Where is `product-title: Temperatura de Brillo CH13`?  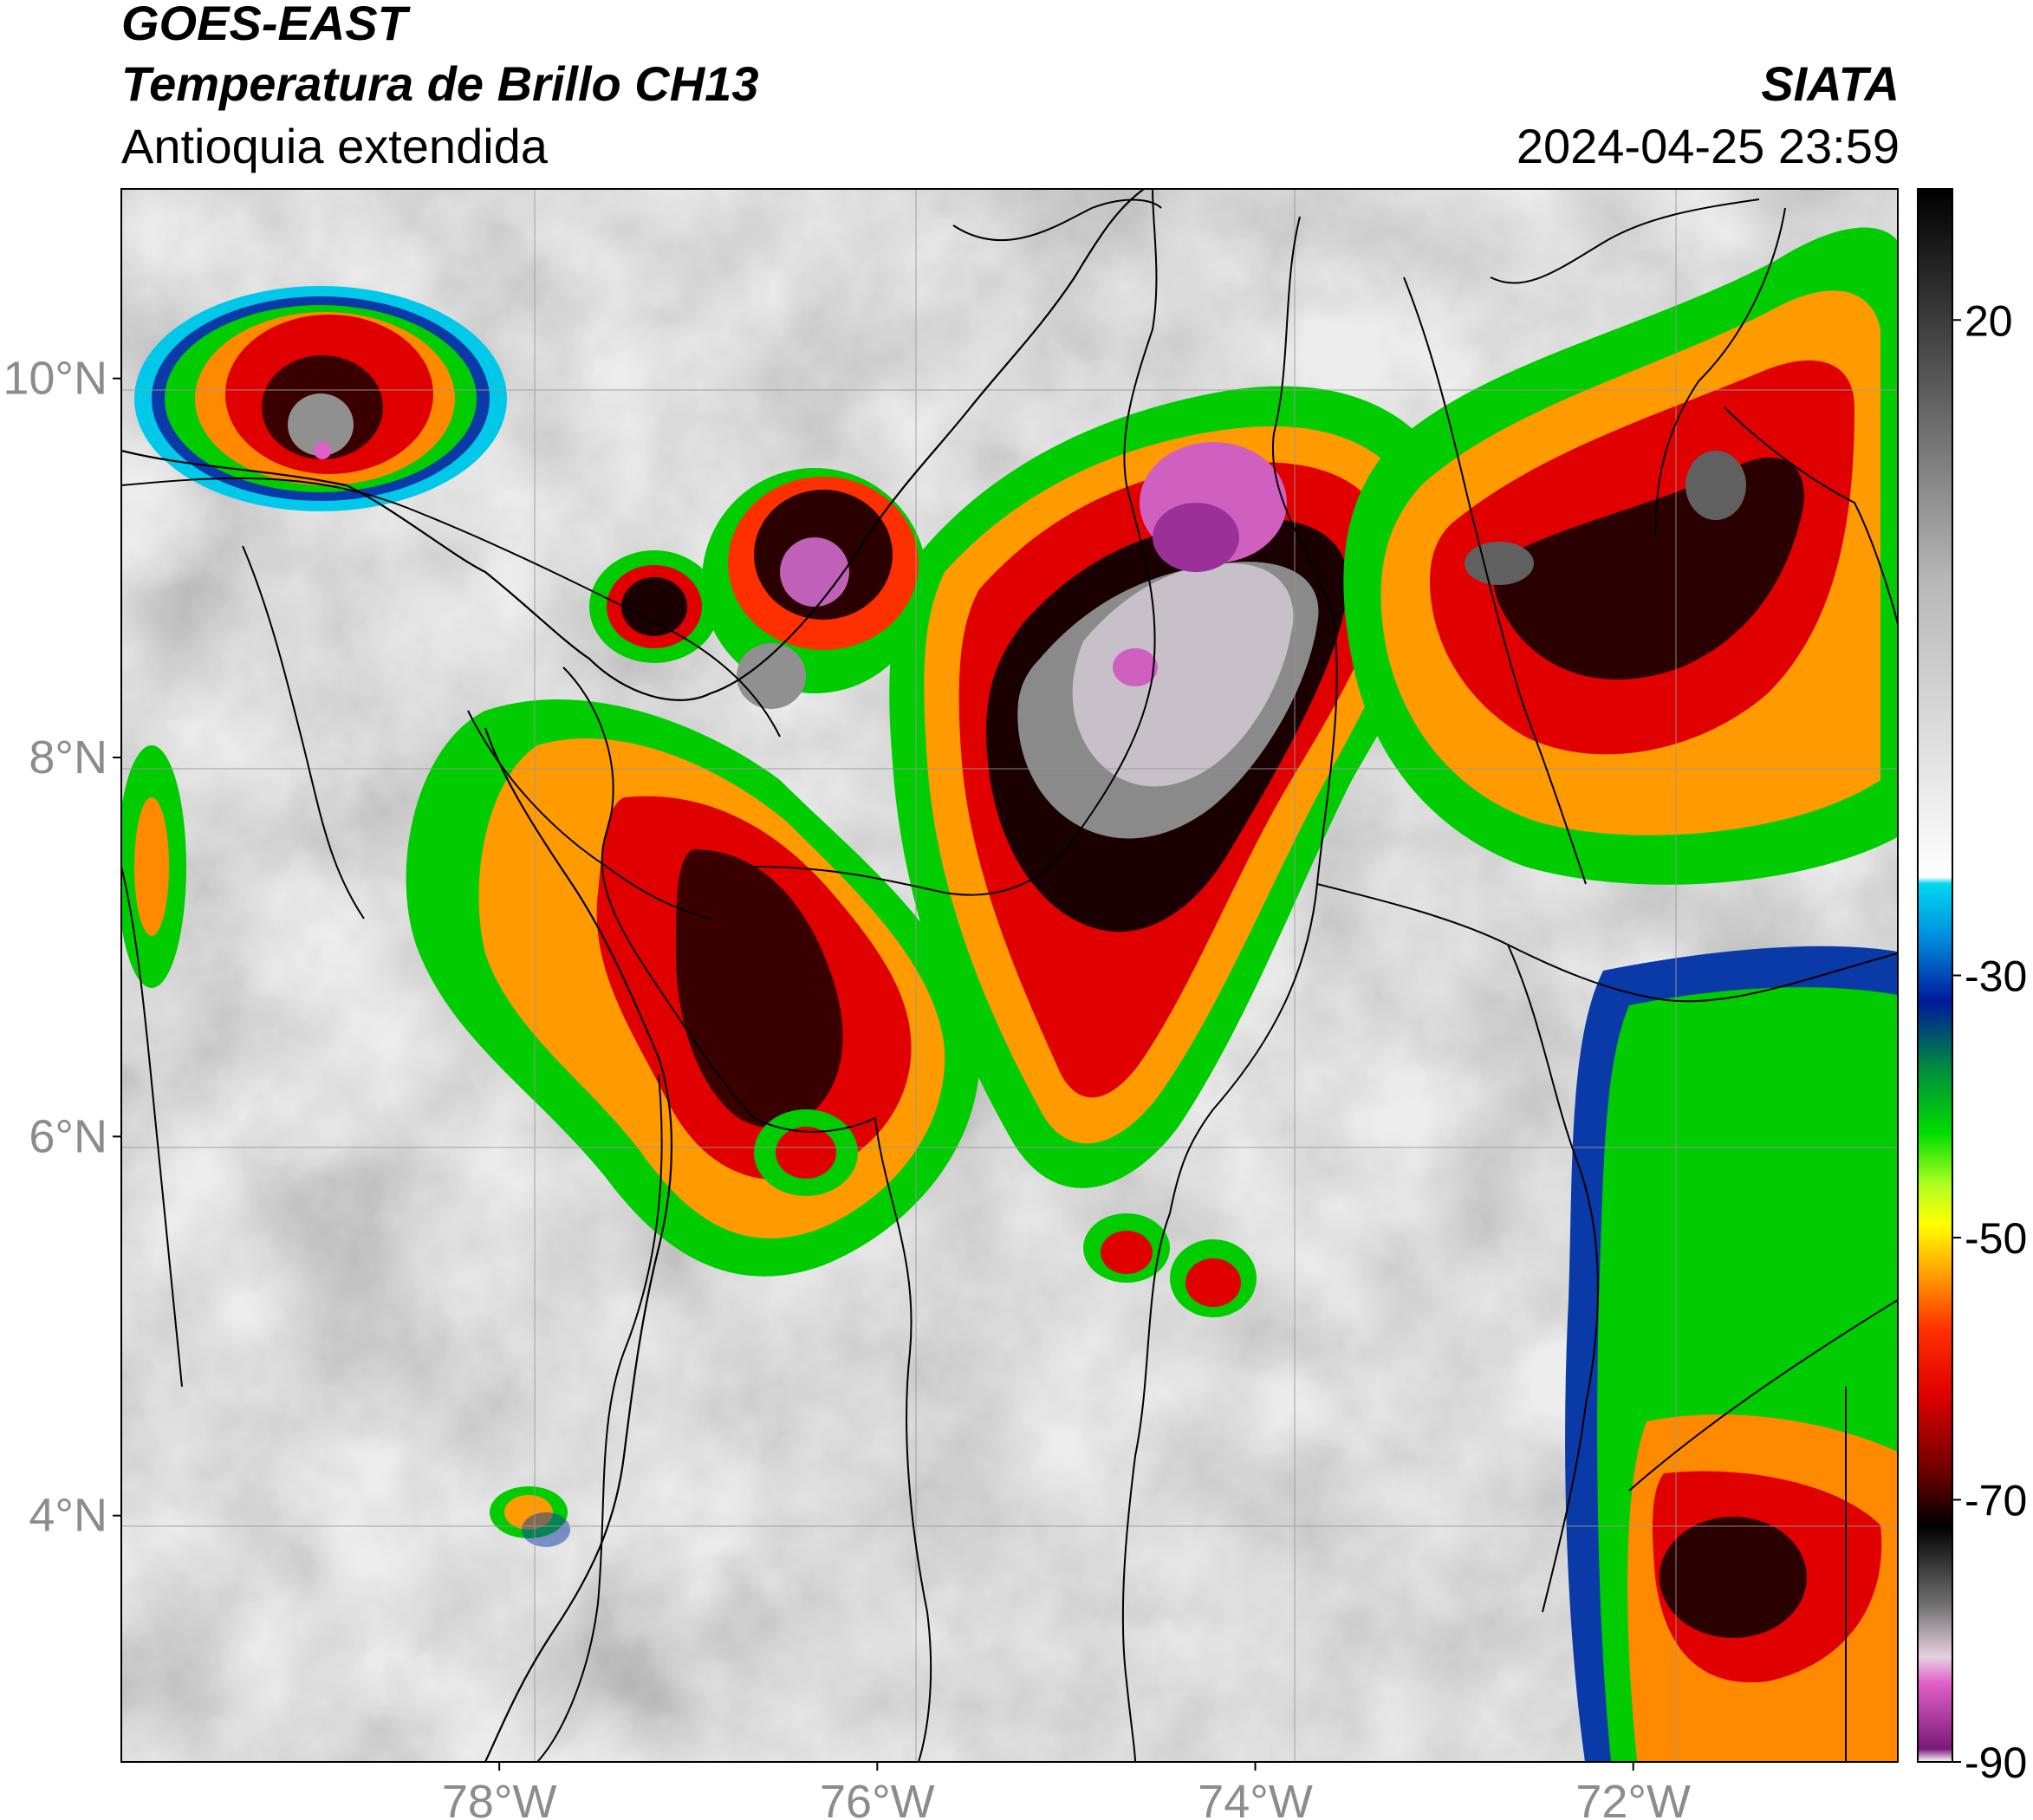
product-title: Temperatura de Brillo CH13 is located at coordinates (440, 83).